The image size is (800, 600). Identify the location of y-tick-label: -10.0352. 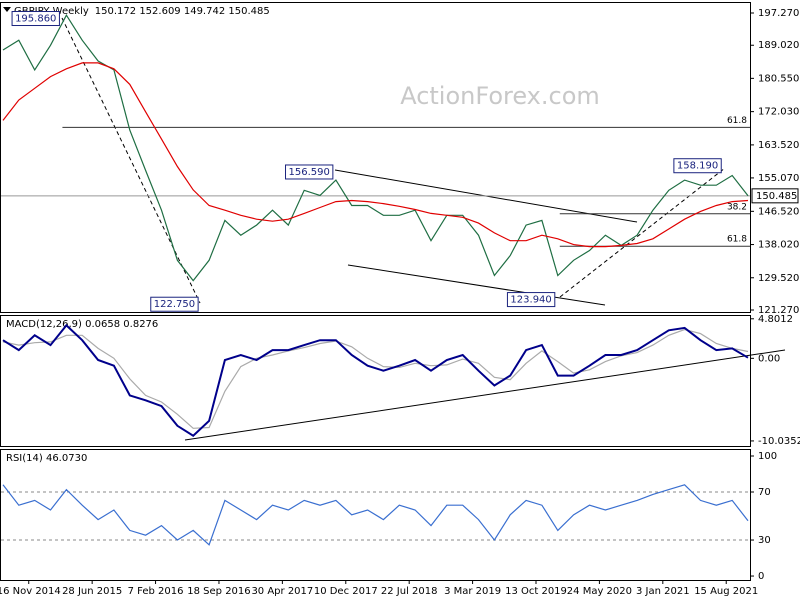
(779, 441).